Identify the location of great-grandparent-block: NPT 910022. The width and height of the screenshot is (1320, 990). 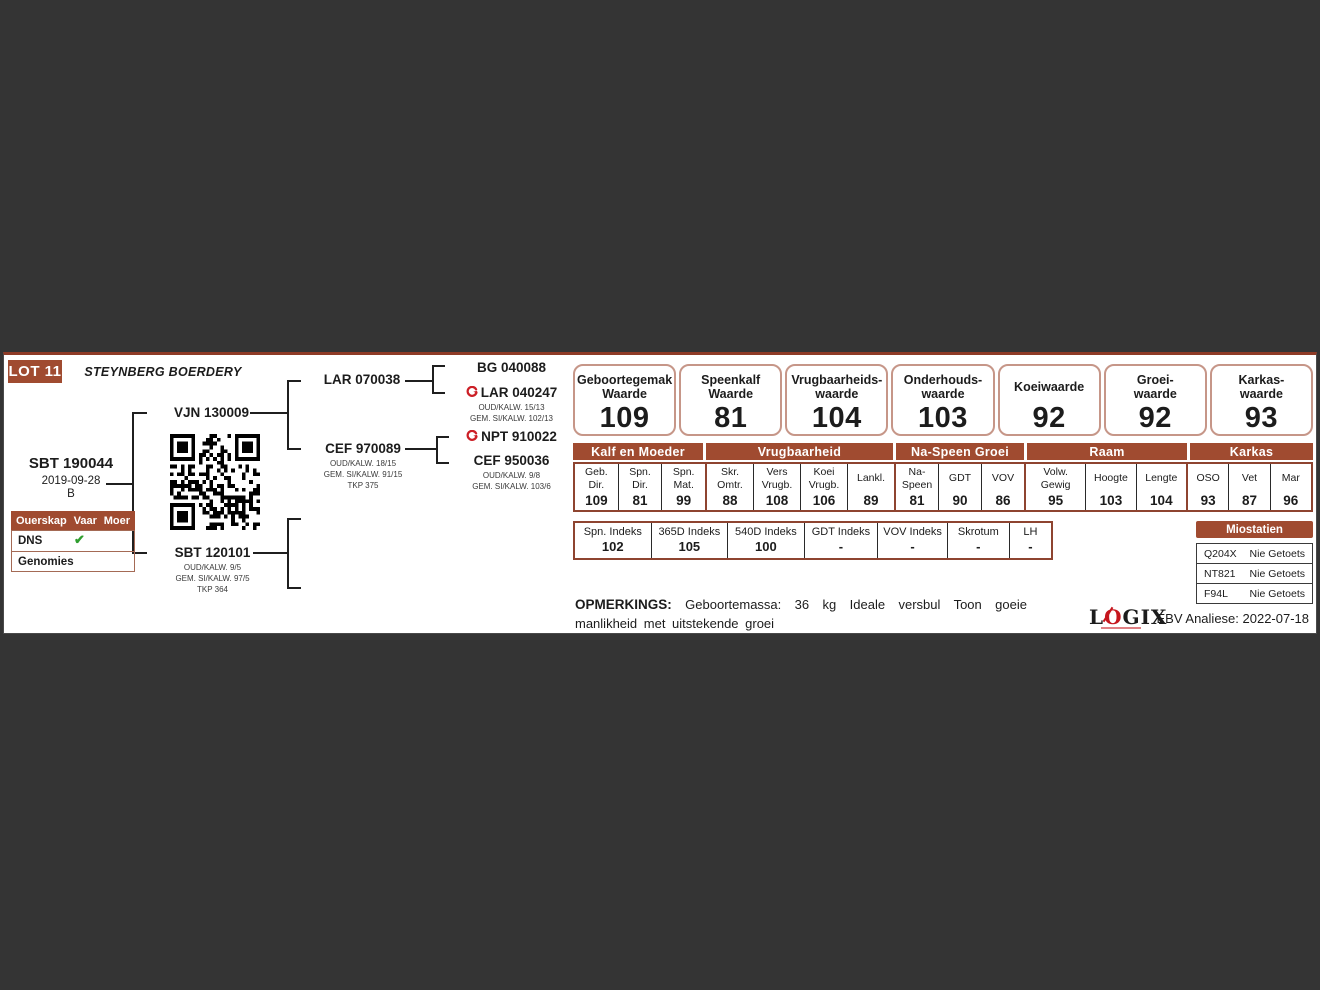
(511, 437).